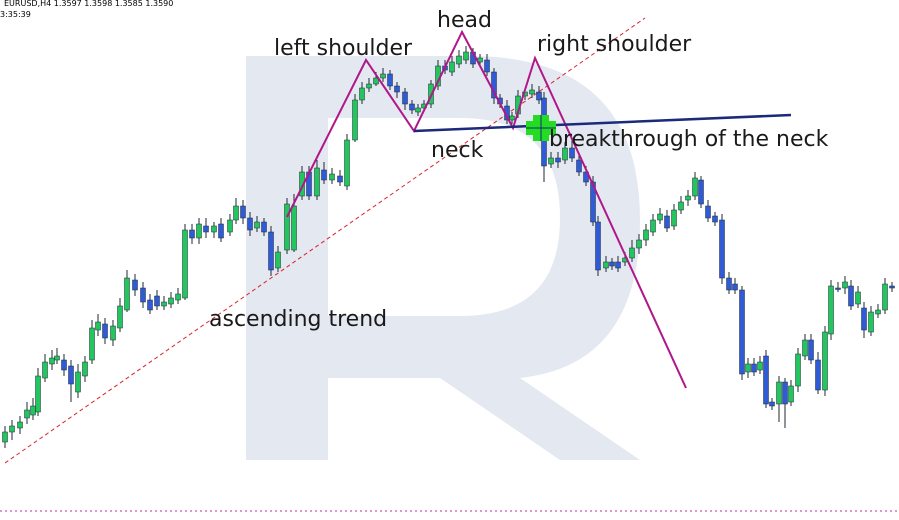 Image resolution: width=899 pixels, height=520 pixels. What do you see at coordinates (343, 48) in the screenshot?
I see `label-left-shoulder: left shoulder` at bounding box center [343, 48].